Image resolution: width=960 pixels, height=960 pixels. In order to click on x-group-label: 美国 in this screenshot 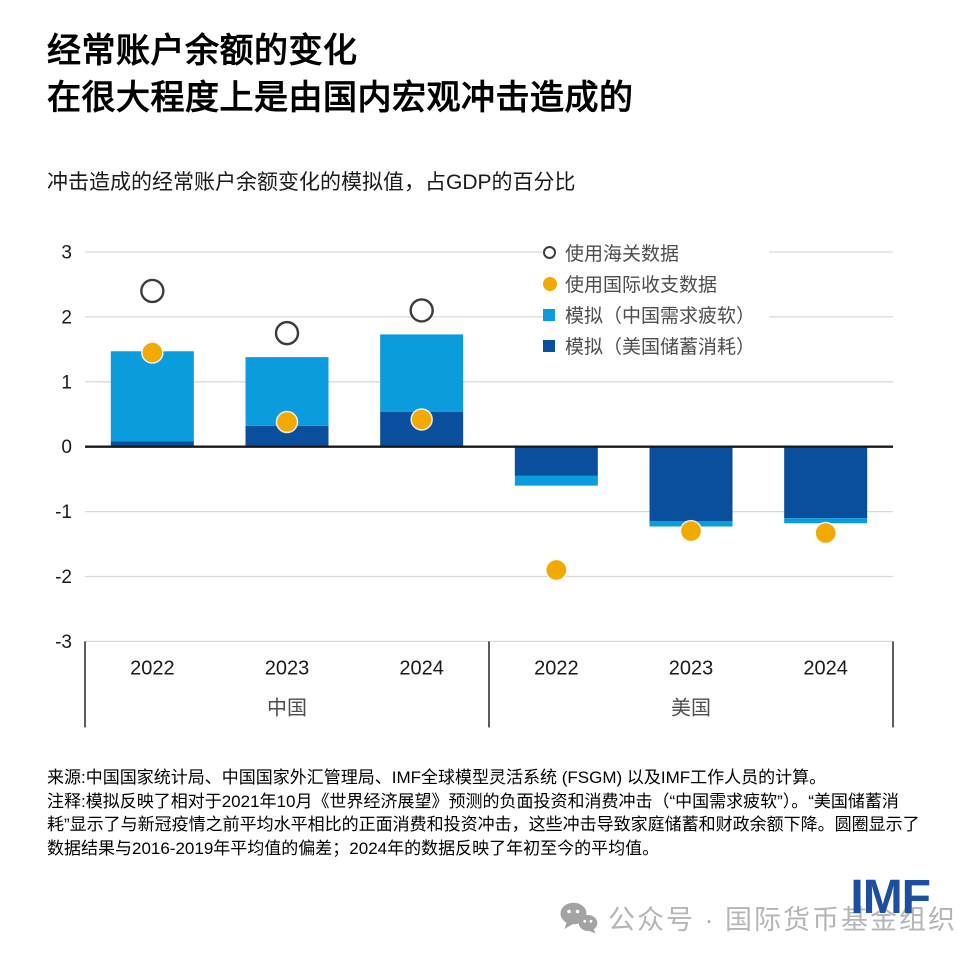, I will do `click(691, 707)`.